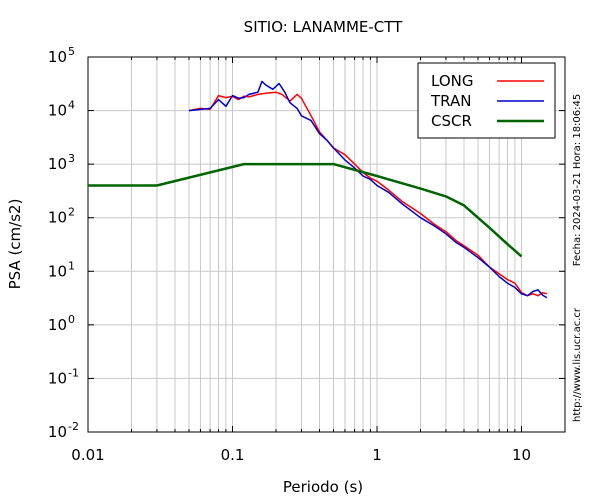 This screenshot has height=504, width=600. What do you see at coordinates (73, 426) in the screenshot?
I see `y-tick-exponent: -2` at bounding box center [73, 426].